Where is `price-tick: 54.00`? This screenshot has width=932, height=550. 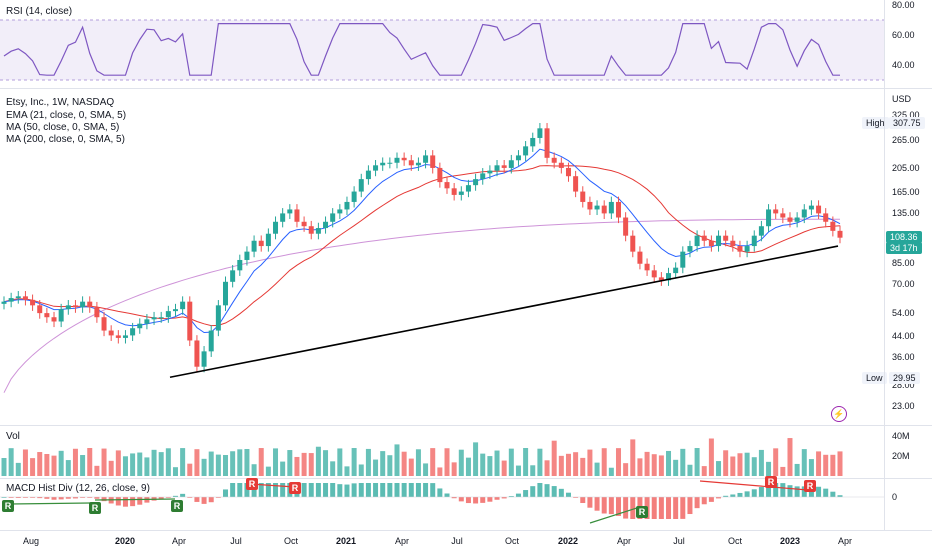
price-tick: 54.00 is located at coordinates (903, 313).